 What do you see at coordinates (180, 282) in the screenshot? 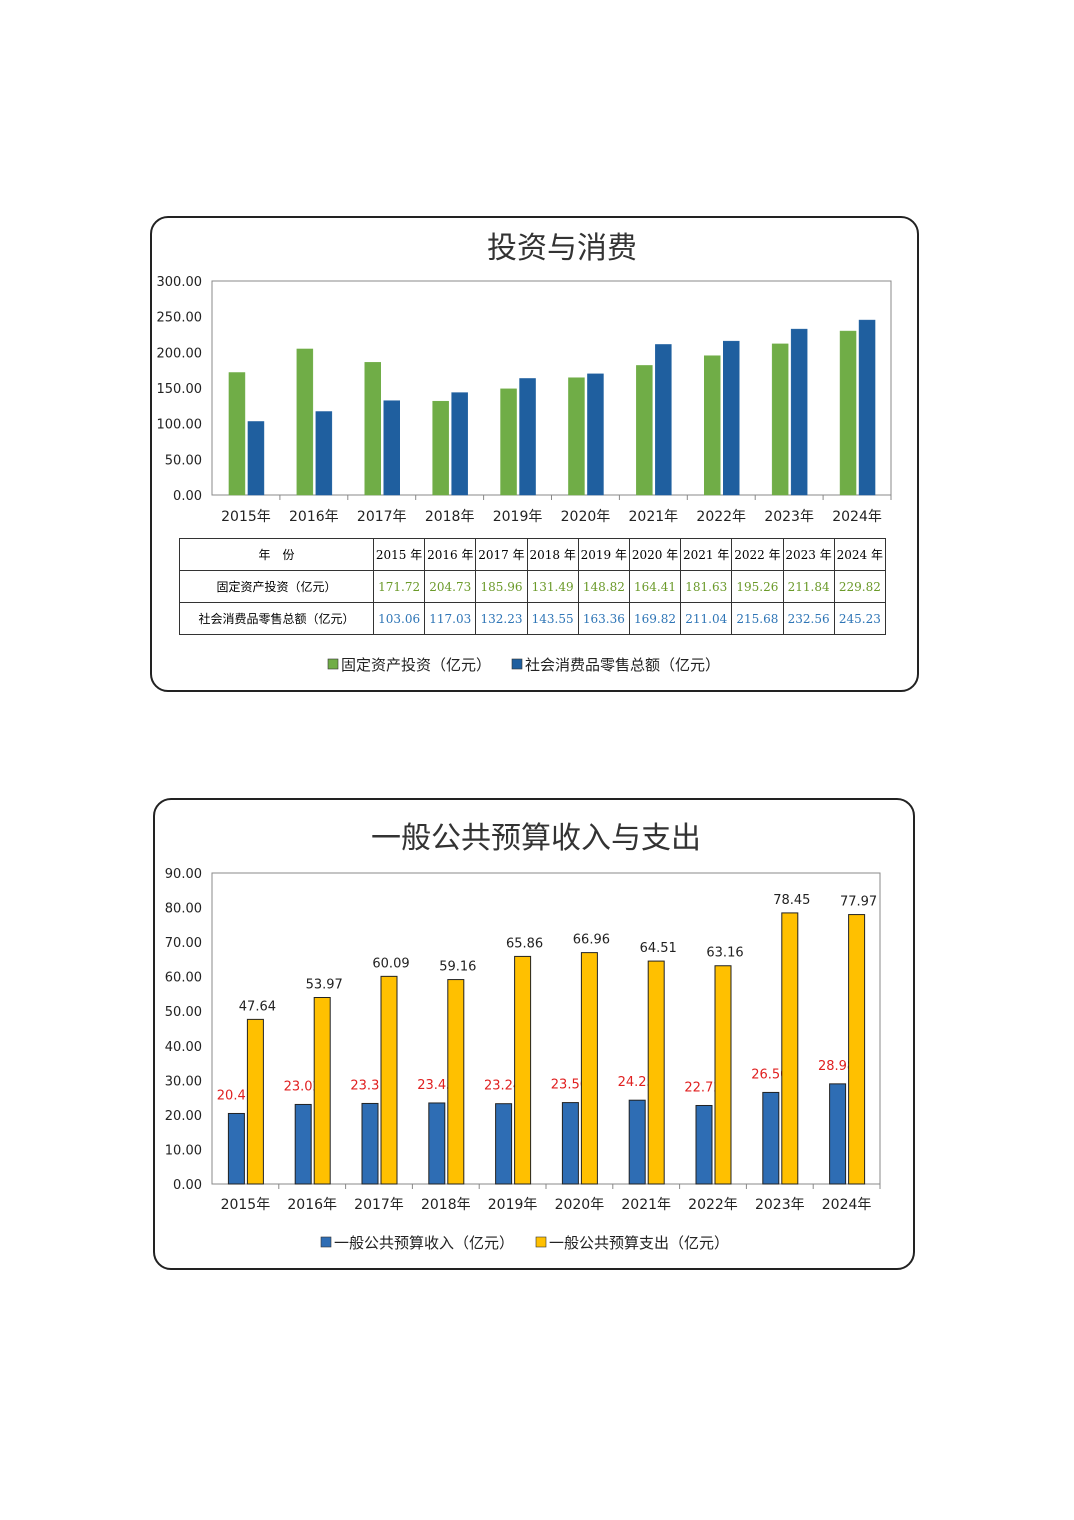
I see `y-tick-label: 300.00` at bounding box center [180, 282].